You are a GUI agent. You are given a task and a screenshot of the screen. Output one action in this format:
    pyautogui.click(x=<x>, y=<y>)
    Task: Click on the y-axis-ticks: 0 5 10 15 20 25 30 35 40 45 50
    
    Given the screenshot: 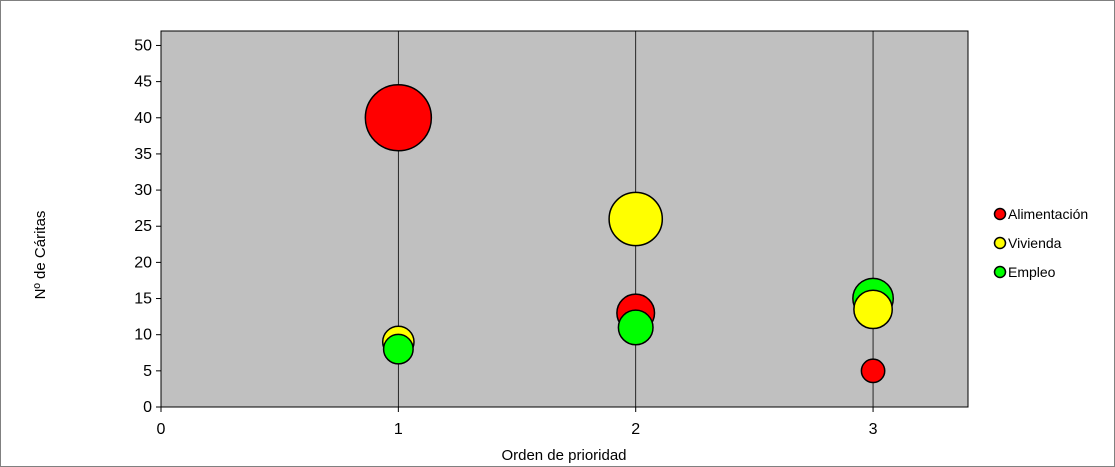 What is the action you would take?
    pyautogui.click(x=147, y=226)
    